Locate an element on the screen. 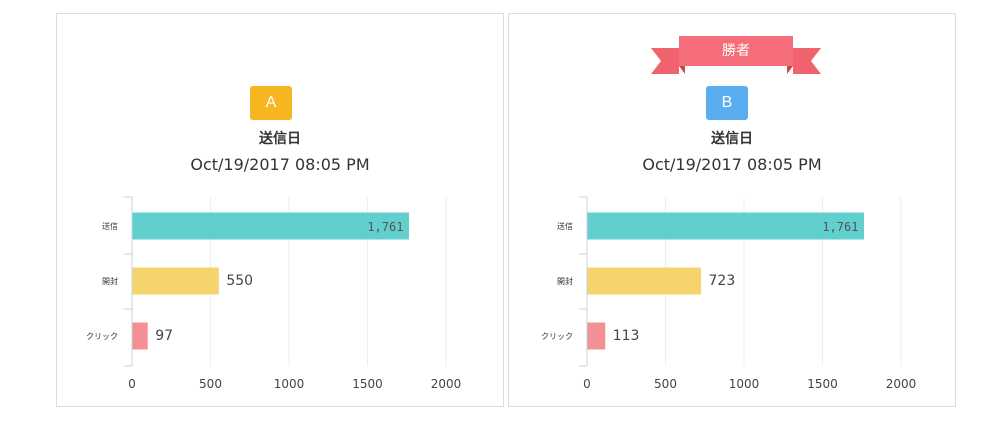 Image resolution: width=1000 pixels, height=430 pixels. winner-label: 勝者 is located at coordinates (736, 51).